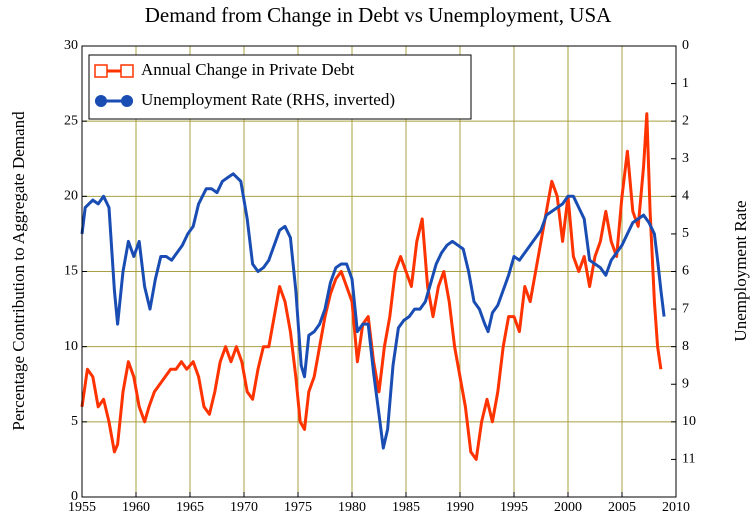 The width and height of the screenshot is (756, 517). Describe the element at coordinates (514, 507) in the screenshot. I see `x-tick-label: 1995` at that location.